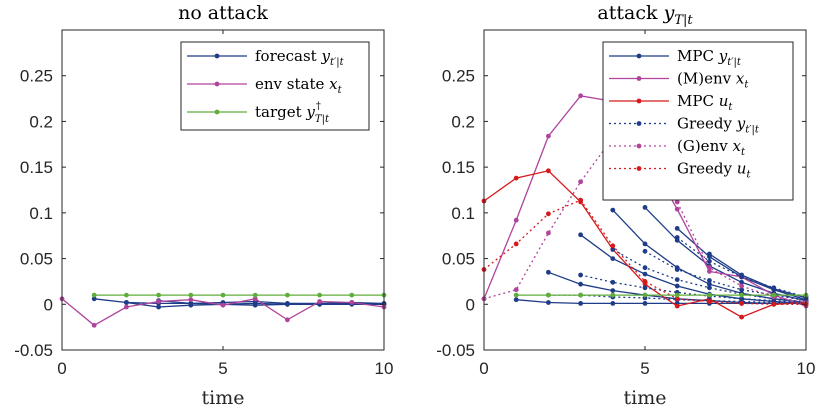 Image resolution: width=818 pixels, height=411 pixels. I want to click on legend: forecast yt′|t env state xt target y† T|t, so click(275, 86).